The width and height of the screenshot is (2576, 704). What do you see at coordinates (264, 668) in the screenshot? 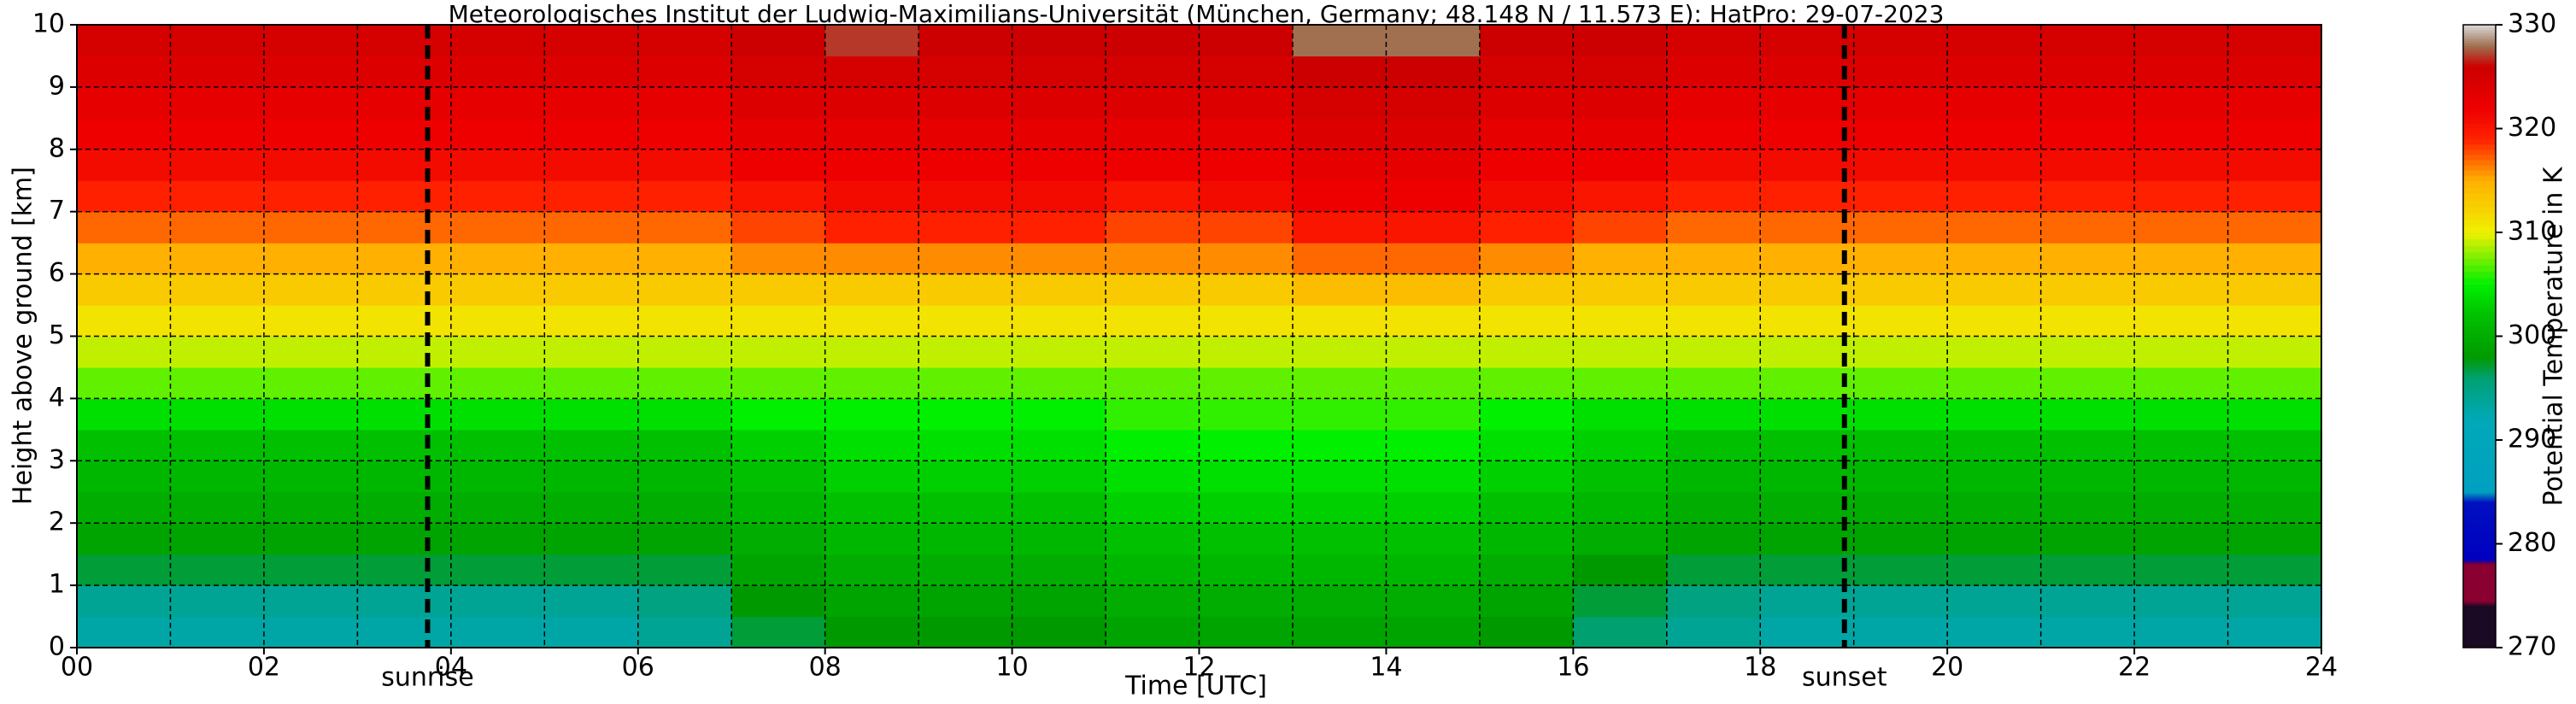
I see `x-tick-label: 02` at bounding box center [264, 668].